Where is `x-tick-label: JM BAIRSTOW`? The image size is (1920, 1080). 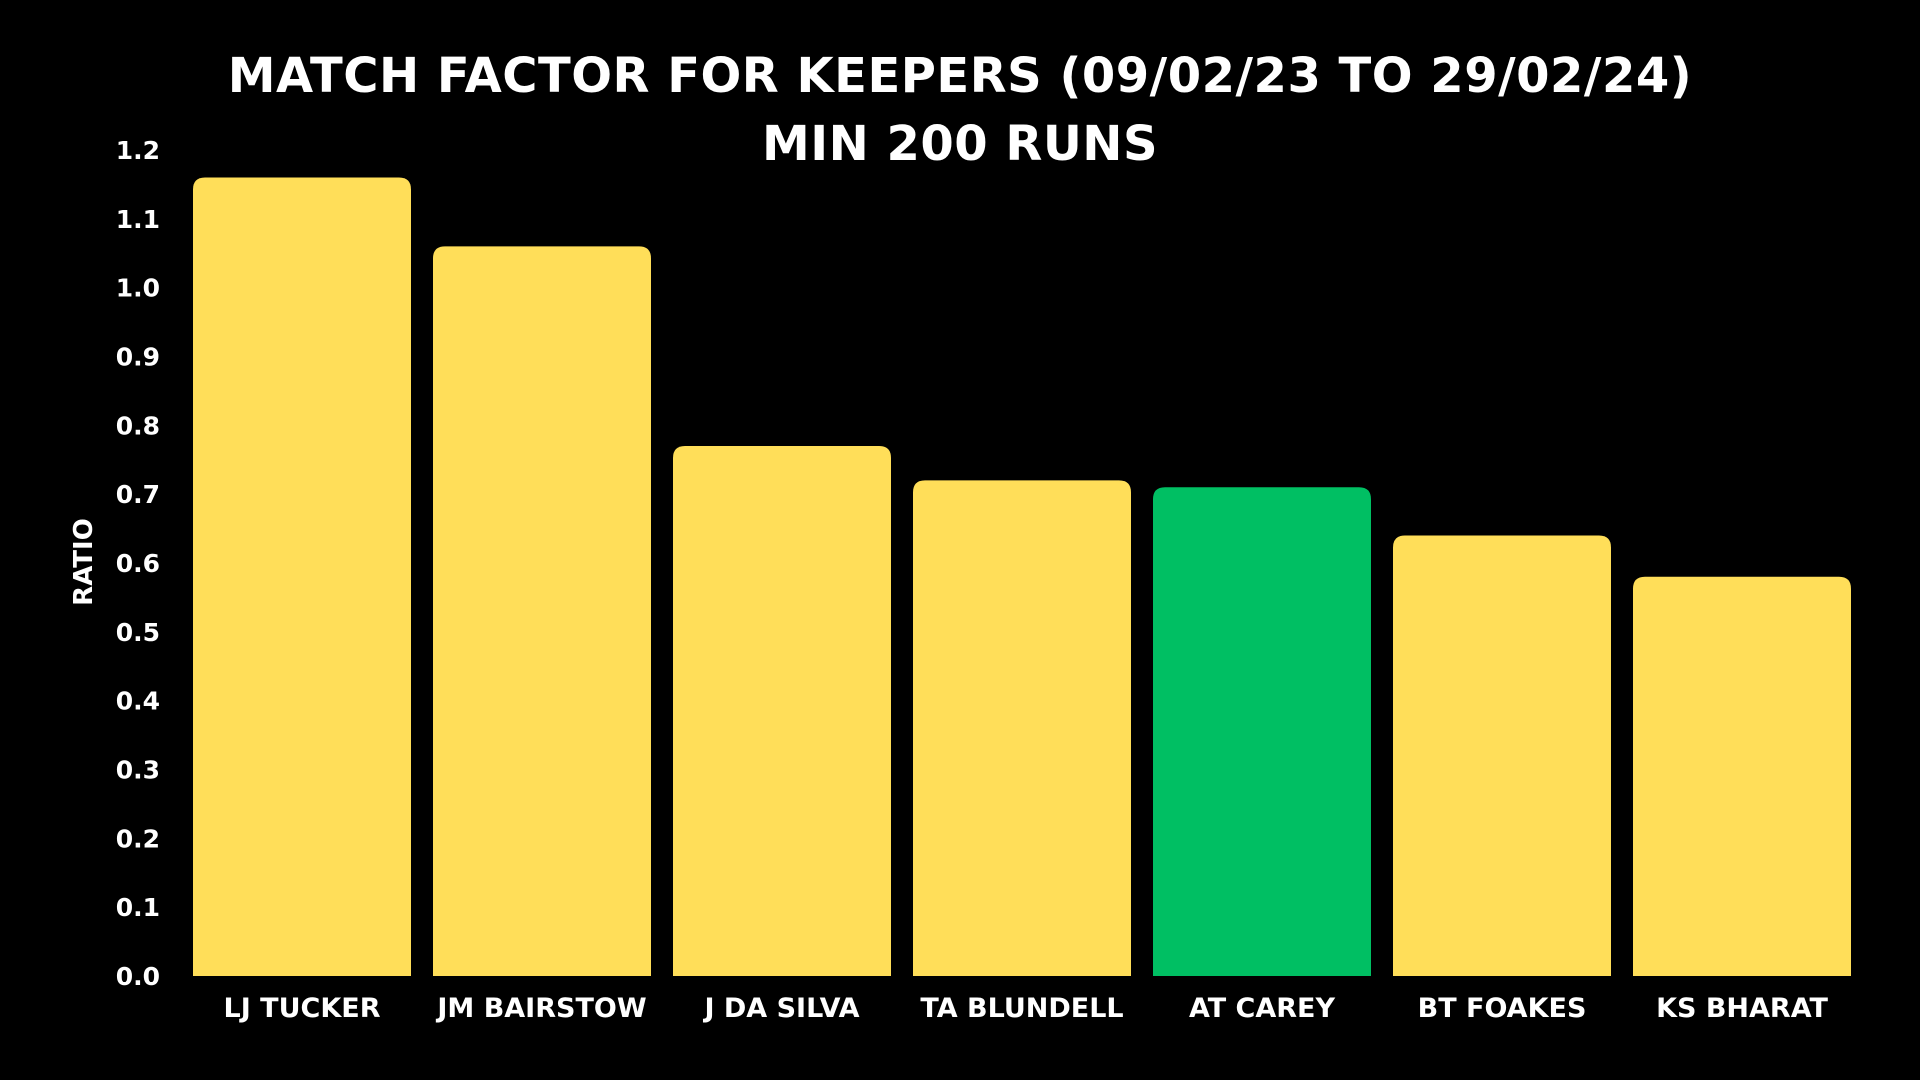
x-tick-label: JM BAIRSTOW is located at coordinates (540, 1008).